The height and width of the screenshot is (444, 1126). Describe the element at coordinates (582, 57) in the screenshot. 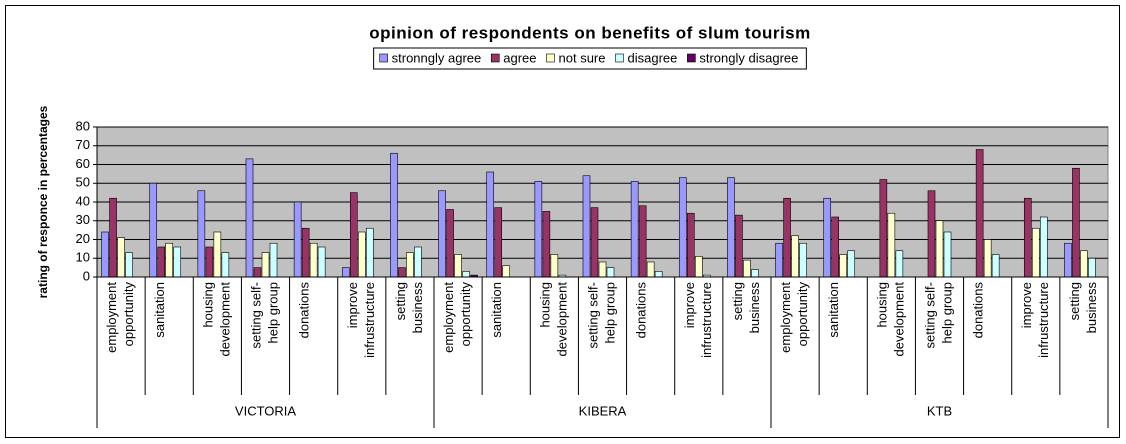

I see `legend-label: not sure` at that location.